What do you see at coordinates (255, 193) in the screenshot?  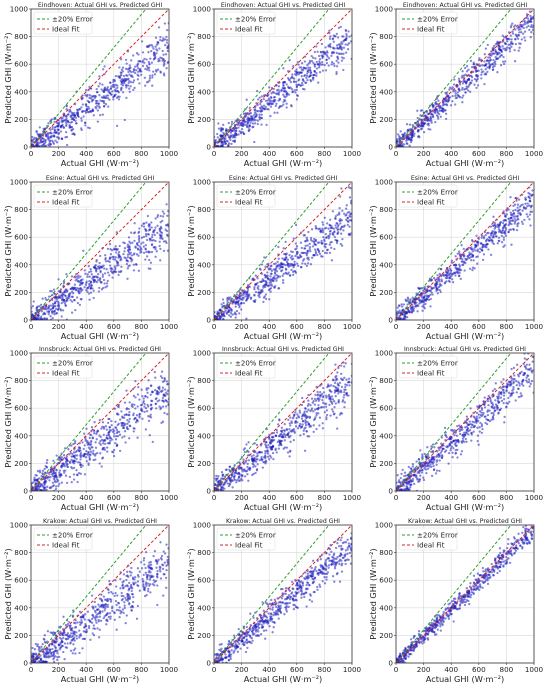 I see `legend-label: ±20% Error` at bounding box center [255, 193].